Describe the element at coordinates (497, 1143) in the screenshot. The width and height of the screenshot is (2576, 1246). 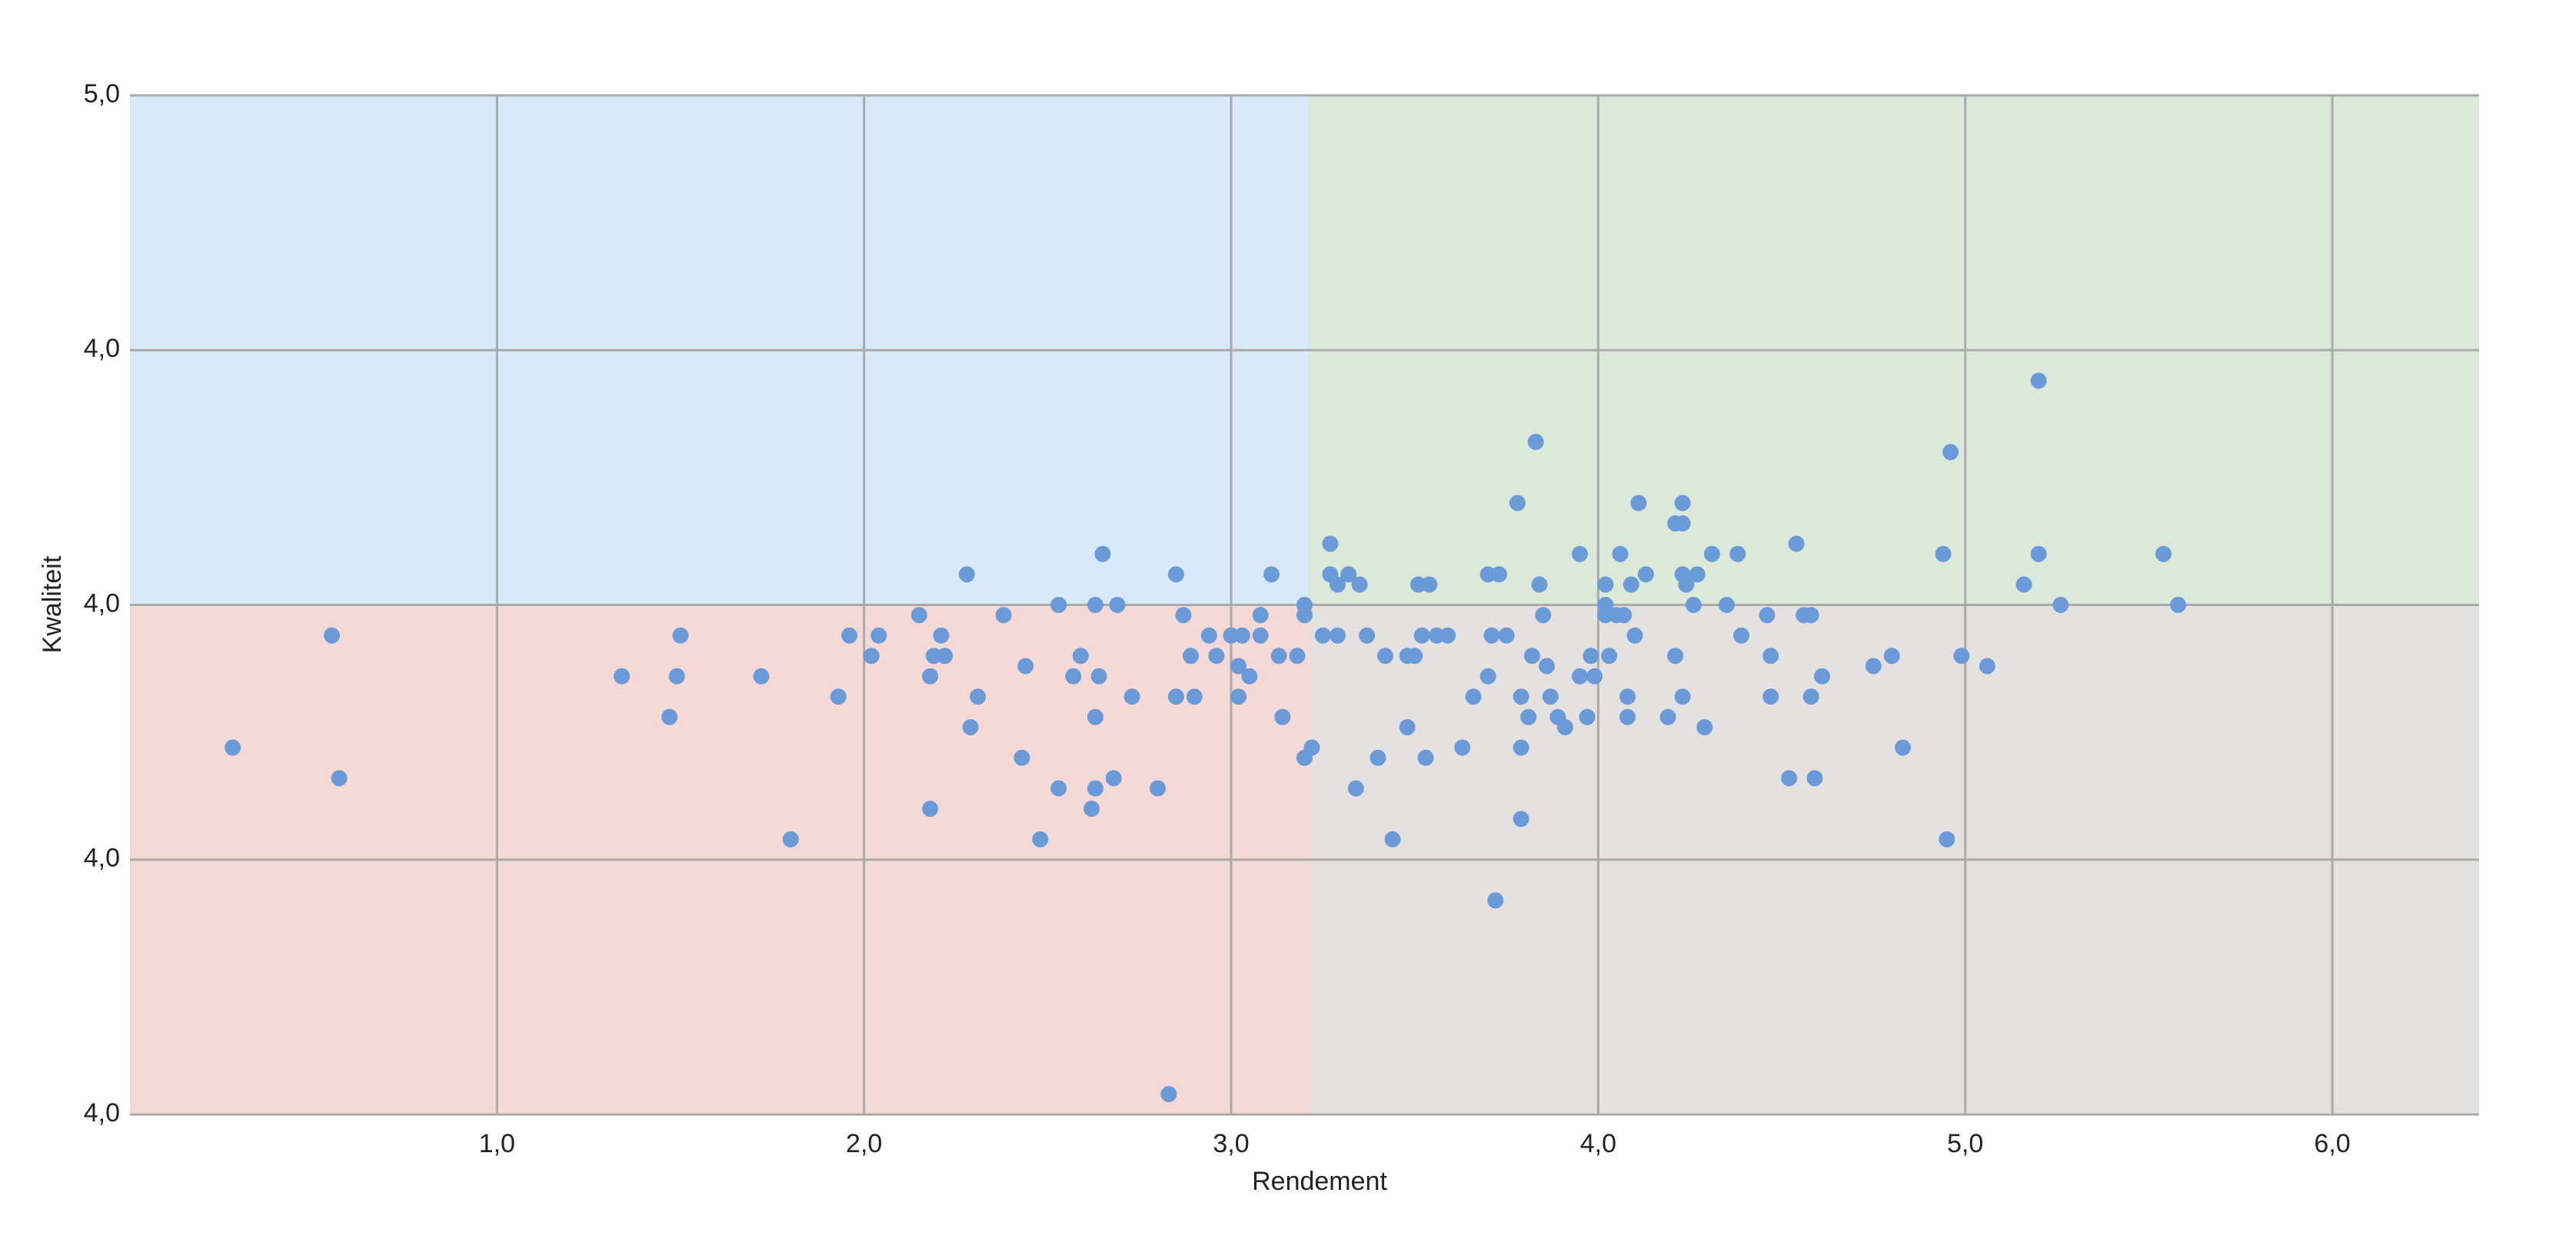
I see `x-tick-label: 1,0` at that location.